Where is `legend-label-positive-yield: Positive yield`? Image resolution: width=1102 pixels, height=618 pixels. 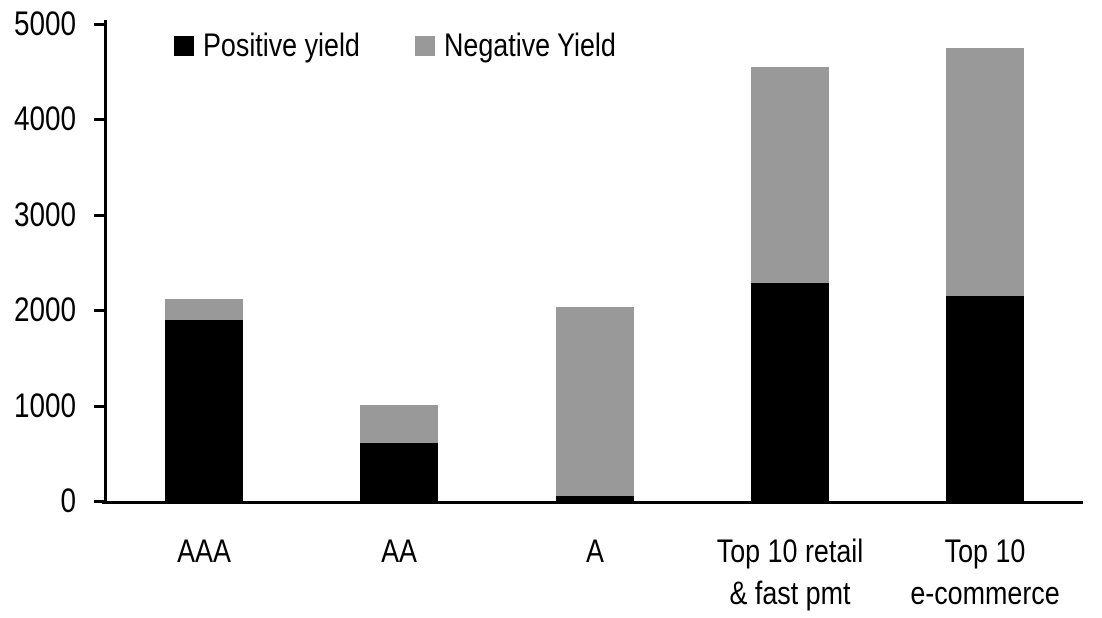
legend-label-positive-yield: Positive yield is located at coordinates (281, 45).